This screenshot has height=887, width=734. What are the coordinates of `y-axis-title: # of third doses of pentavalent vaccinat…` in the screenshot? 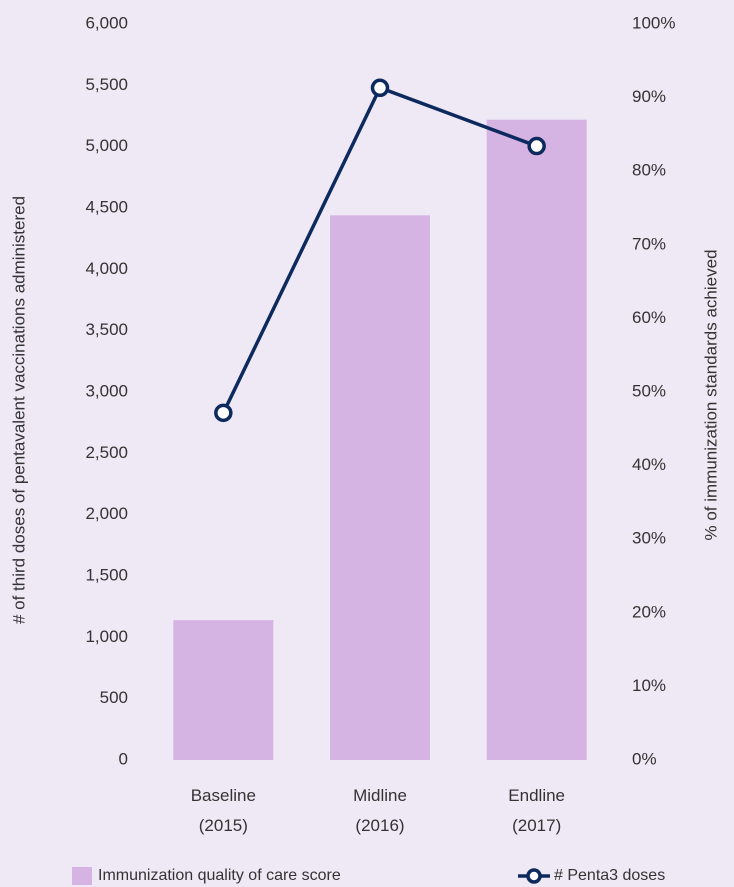 It's located at (18, 410).